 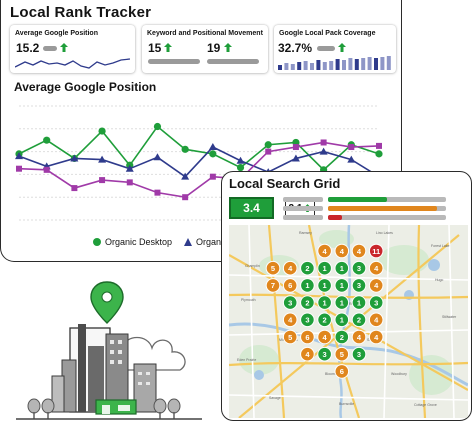 I want to click on stat-card-average-position: Average Google Position 15.2, so click(x=72, y=49).